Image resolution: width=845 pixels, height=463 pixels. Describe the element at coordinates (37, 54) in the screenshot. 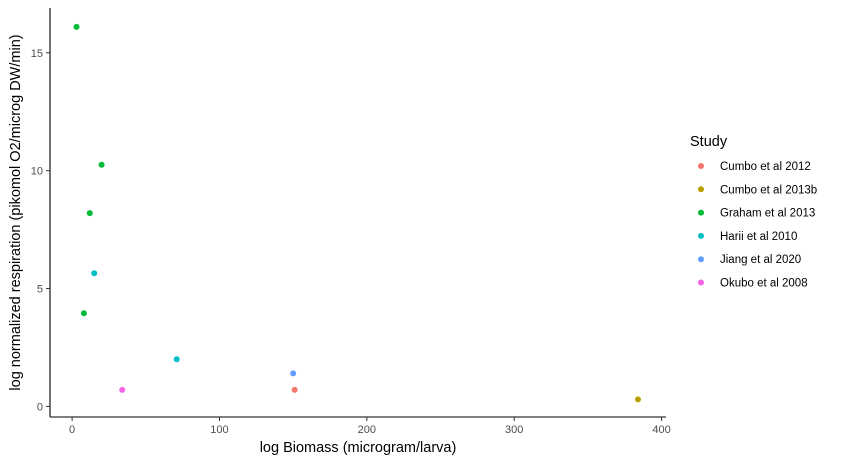

I see `y-tick-label: 15` at that location.